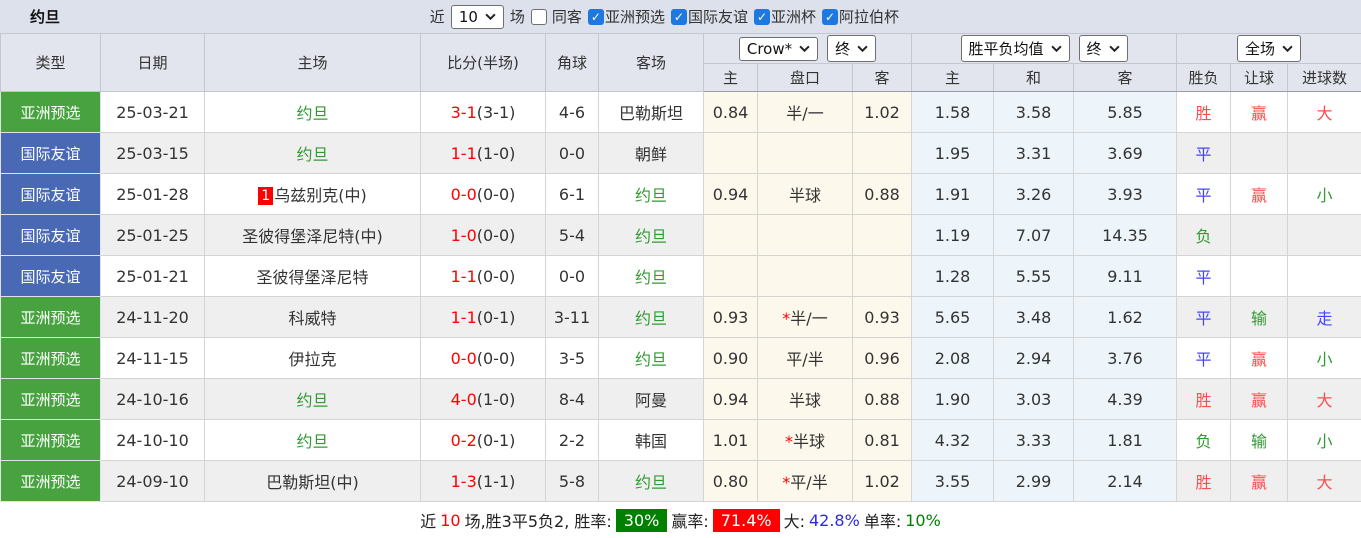 The height and width of the screenshot is (538, 1361). What do you see at coordinates (1324, 317) in the screenshot?
I see `goals-result-value: 走` at bounding box center [1324, 317].